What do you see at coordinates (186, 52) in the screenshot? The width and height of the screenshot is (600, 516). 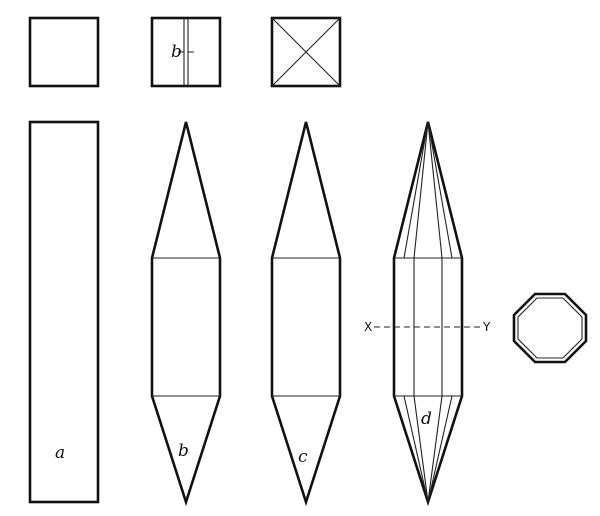 I see `end-view-square-b: b` at bounding box center [186, 52].